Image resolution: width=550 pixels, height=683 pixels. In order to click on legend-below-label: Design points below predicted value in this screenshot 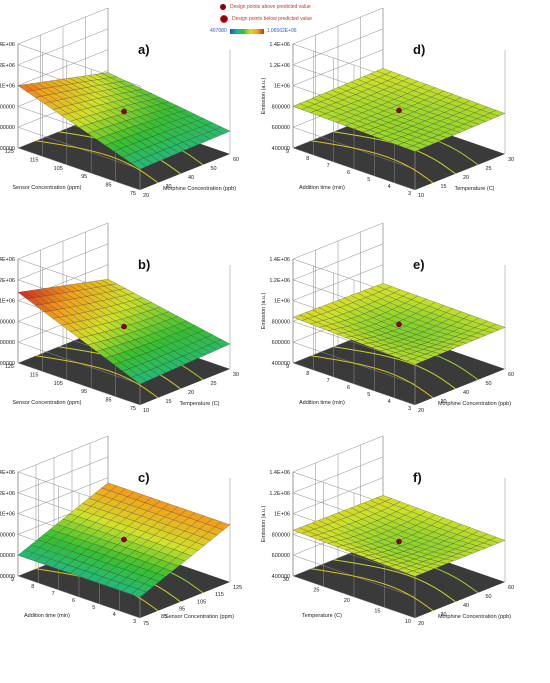, I will do `click(272, 19)`.